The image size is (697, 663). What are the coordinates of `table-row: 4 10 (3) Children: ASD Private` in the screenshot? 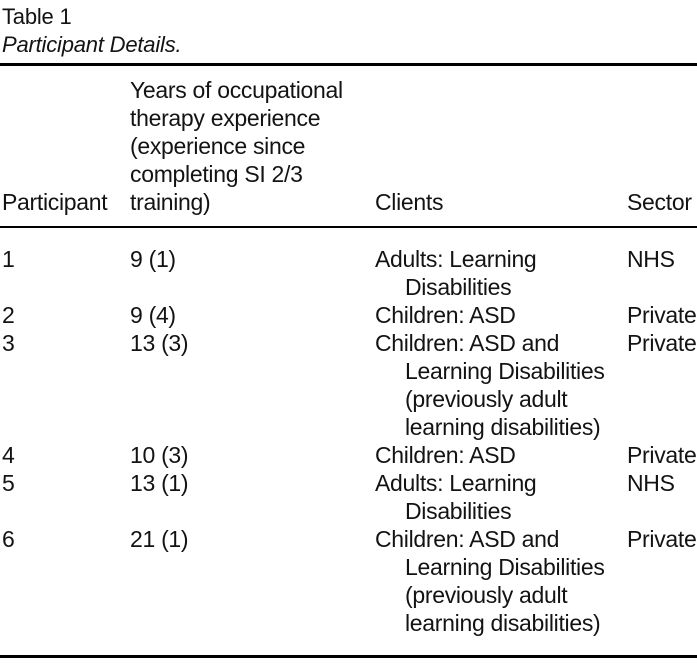 It's located at (348, 455).